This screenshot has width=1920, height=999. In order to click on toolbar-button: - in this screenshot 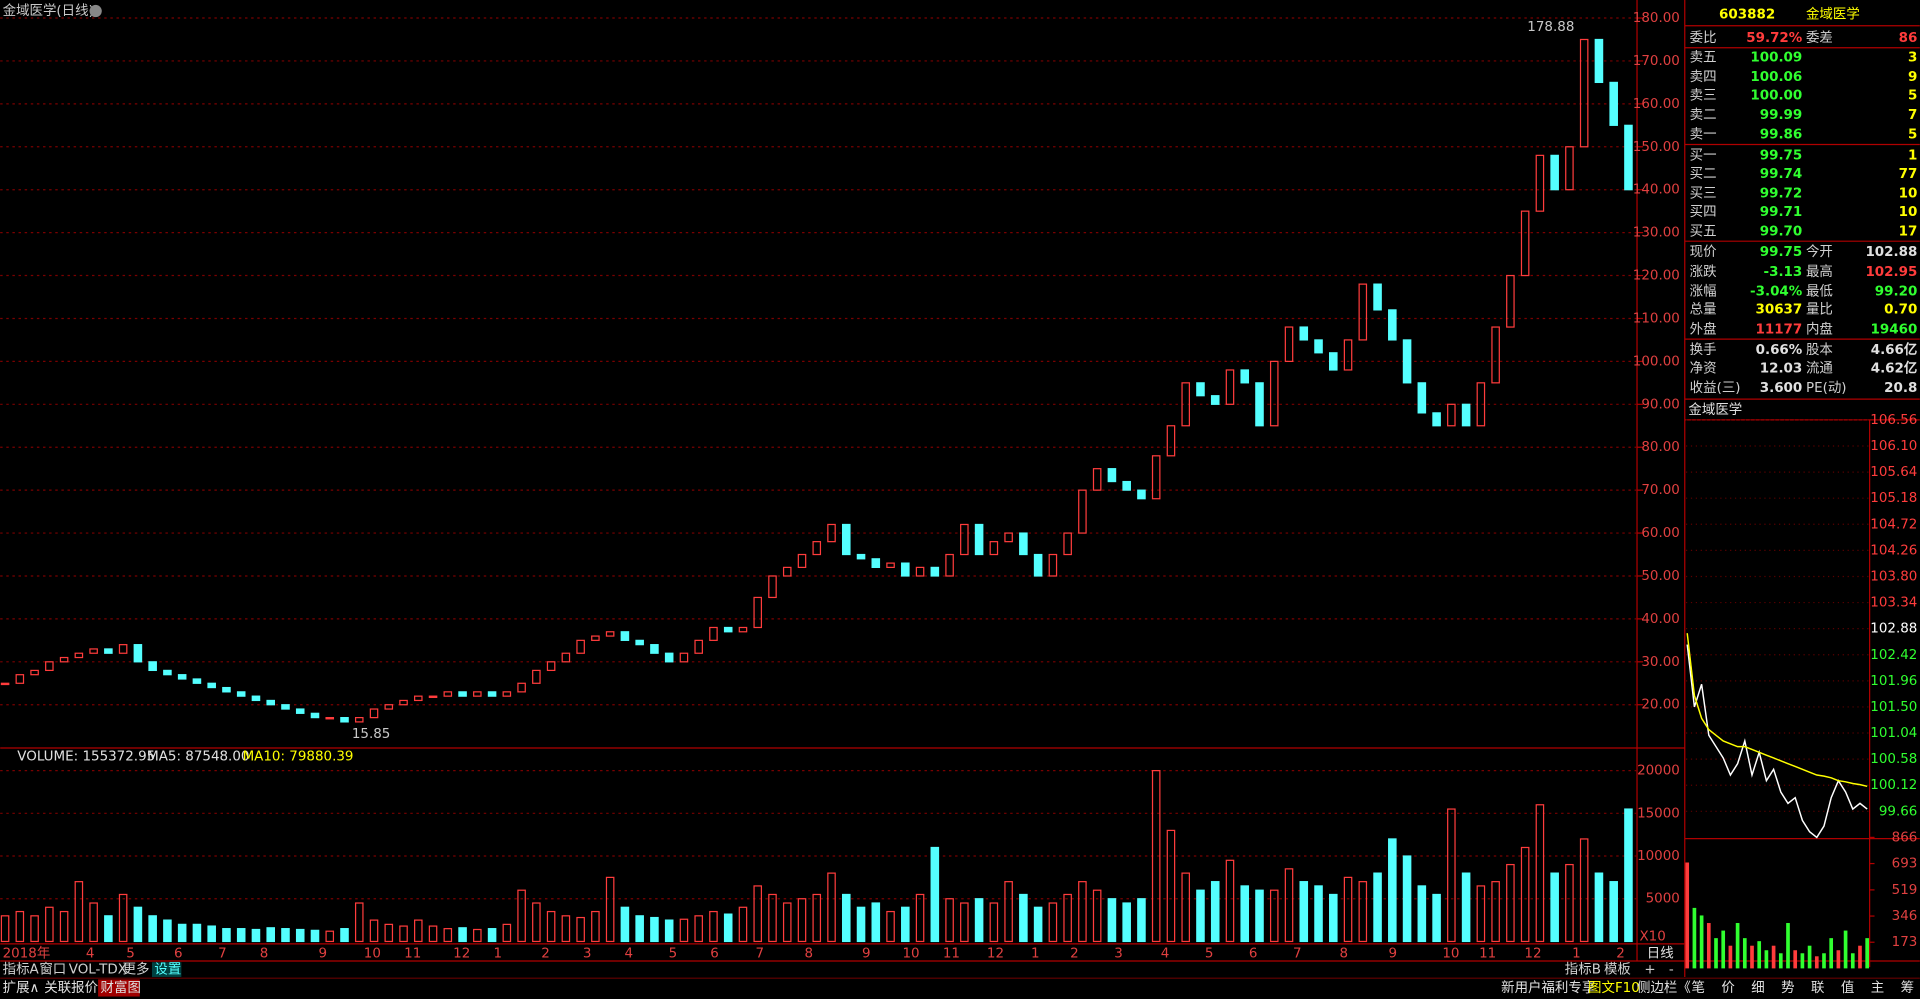, I will do `click(1671, 970)`.